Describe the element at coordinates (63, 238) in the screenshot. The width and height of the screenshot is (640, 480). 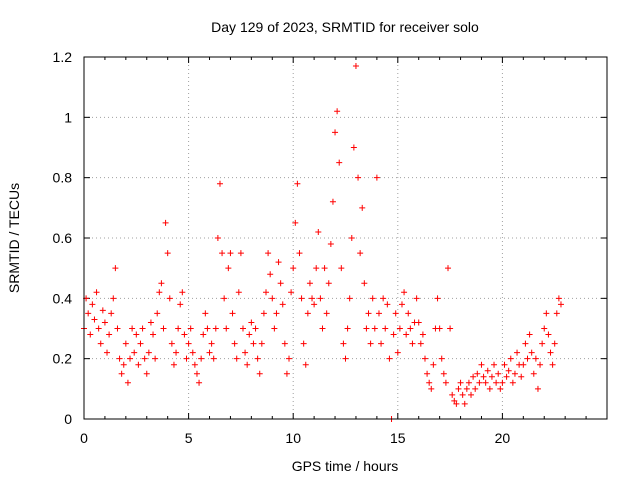
I see `y-tick-label: 0.6` at that location.